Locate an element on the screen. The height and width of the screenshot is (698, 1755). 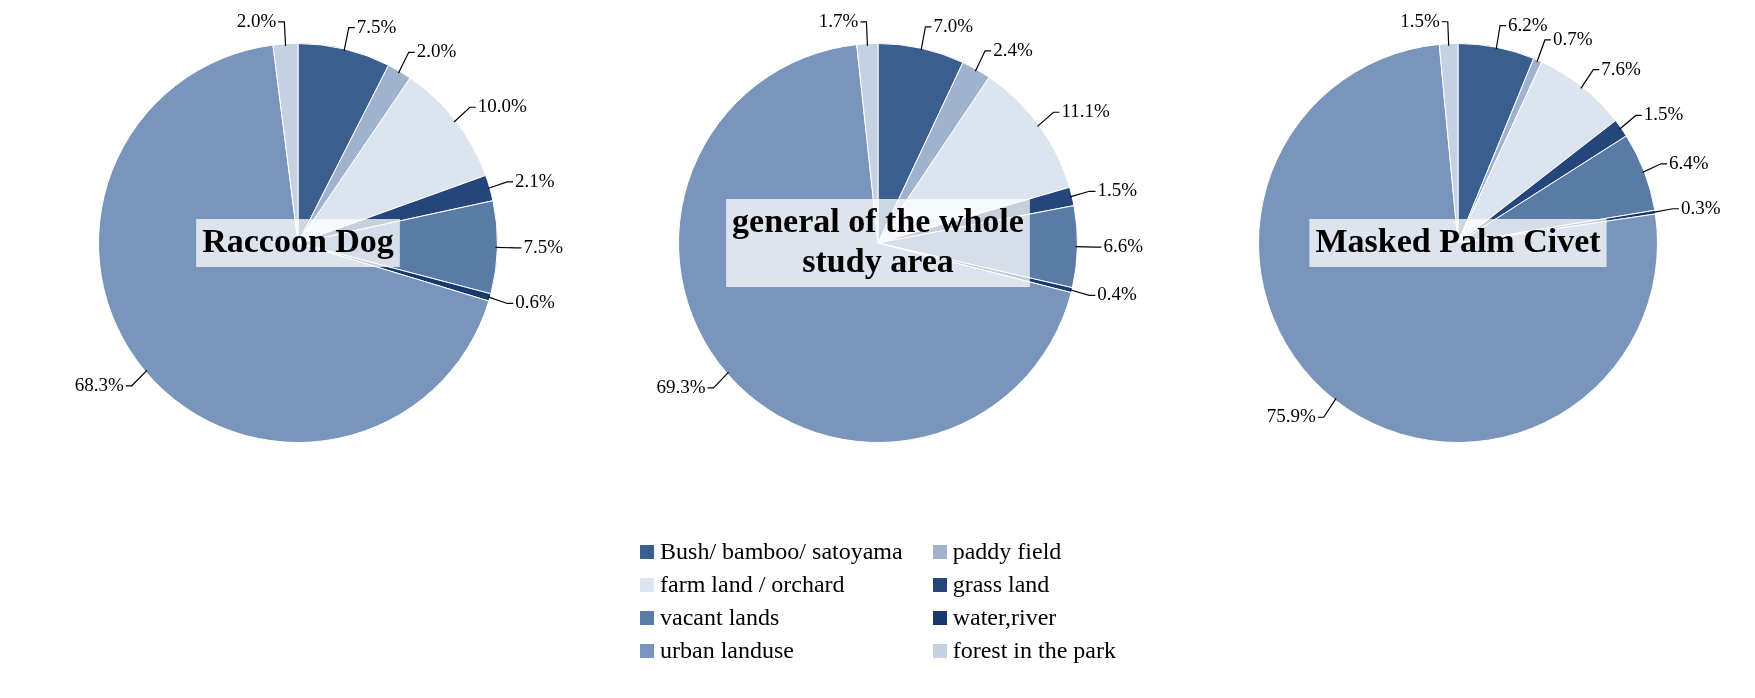
legend-label: Bush/ bamboo/ satoyama is located at coordinates (781, 551).